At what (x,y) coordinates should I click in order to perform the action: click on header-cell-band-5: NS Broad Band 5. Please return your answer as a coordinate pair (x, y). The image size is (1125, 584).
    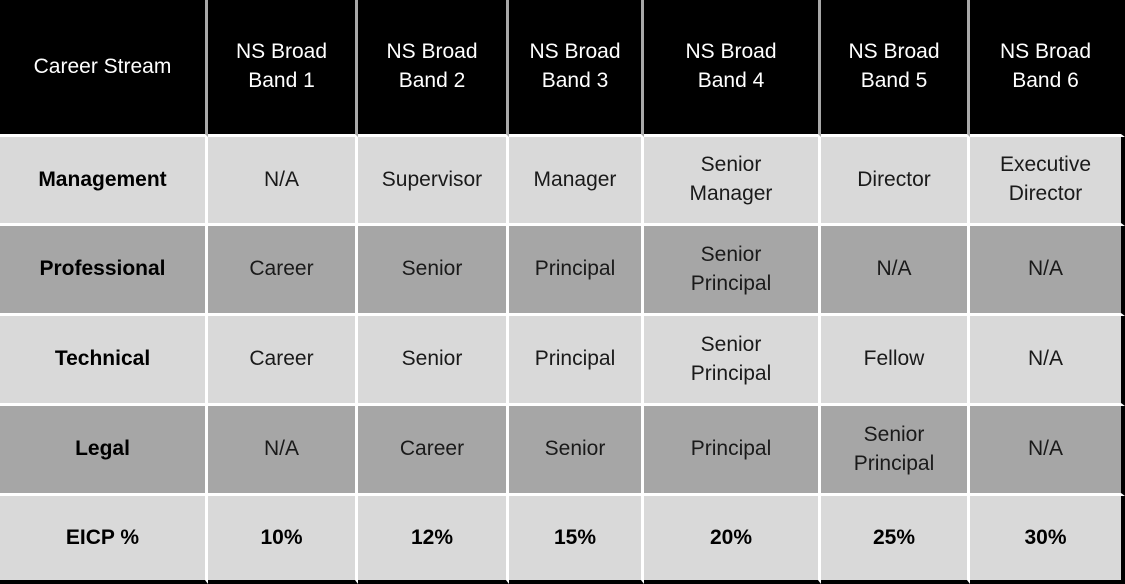
    Looking at the image, I should click on (895, 68).